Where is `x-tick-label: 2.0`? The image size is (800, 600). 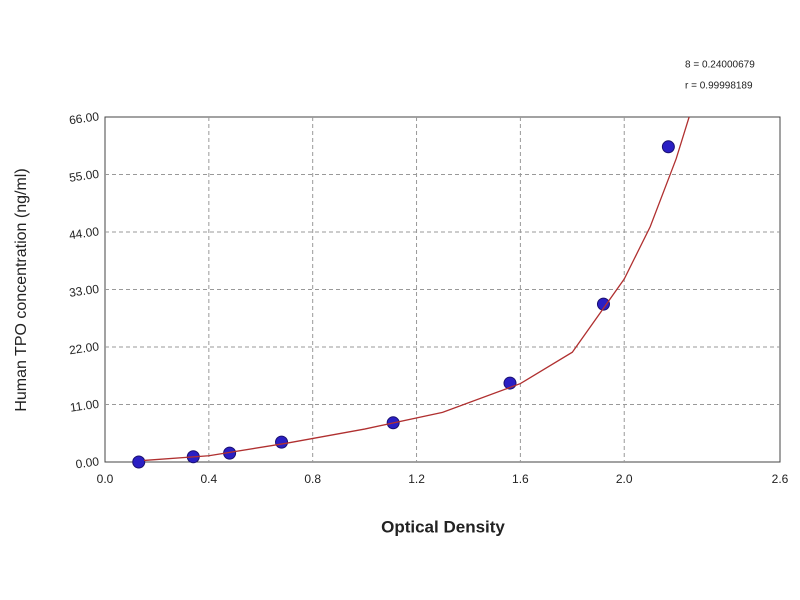
x-tick-label: 2.0 is located at coordinates (624, 479).